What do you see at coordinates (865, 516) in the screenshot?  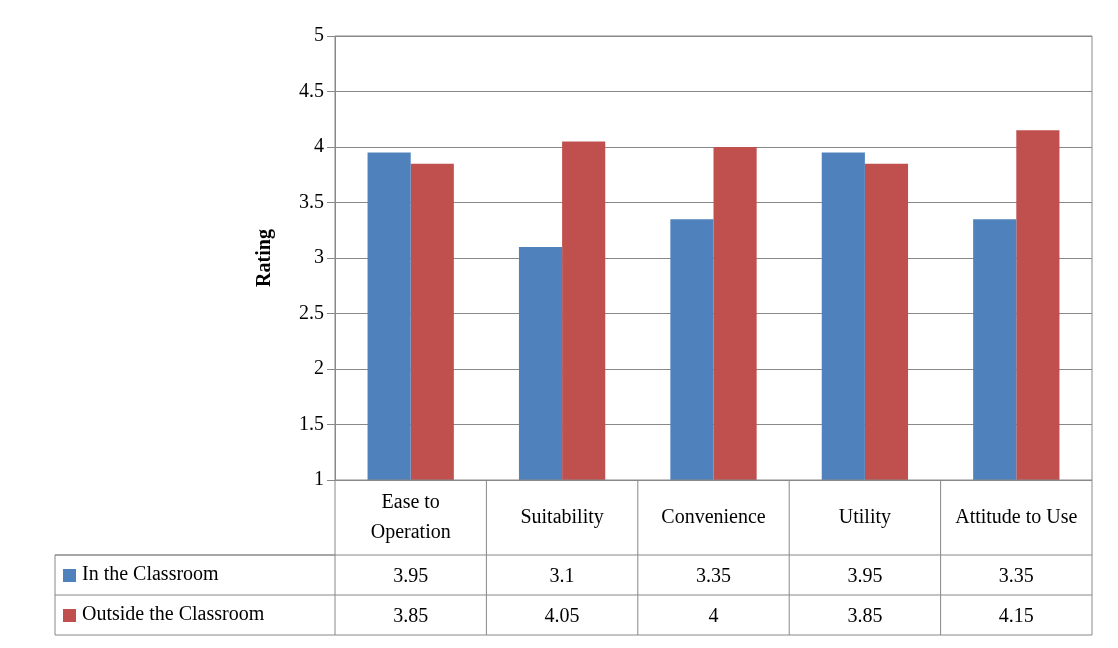 I see `x-tick-label: Utility` at bounding box center [865, 516].